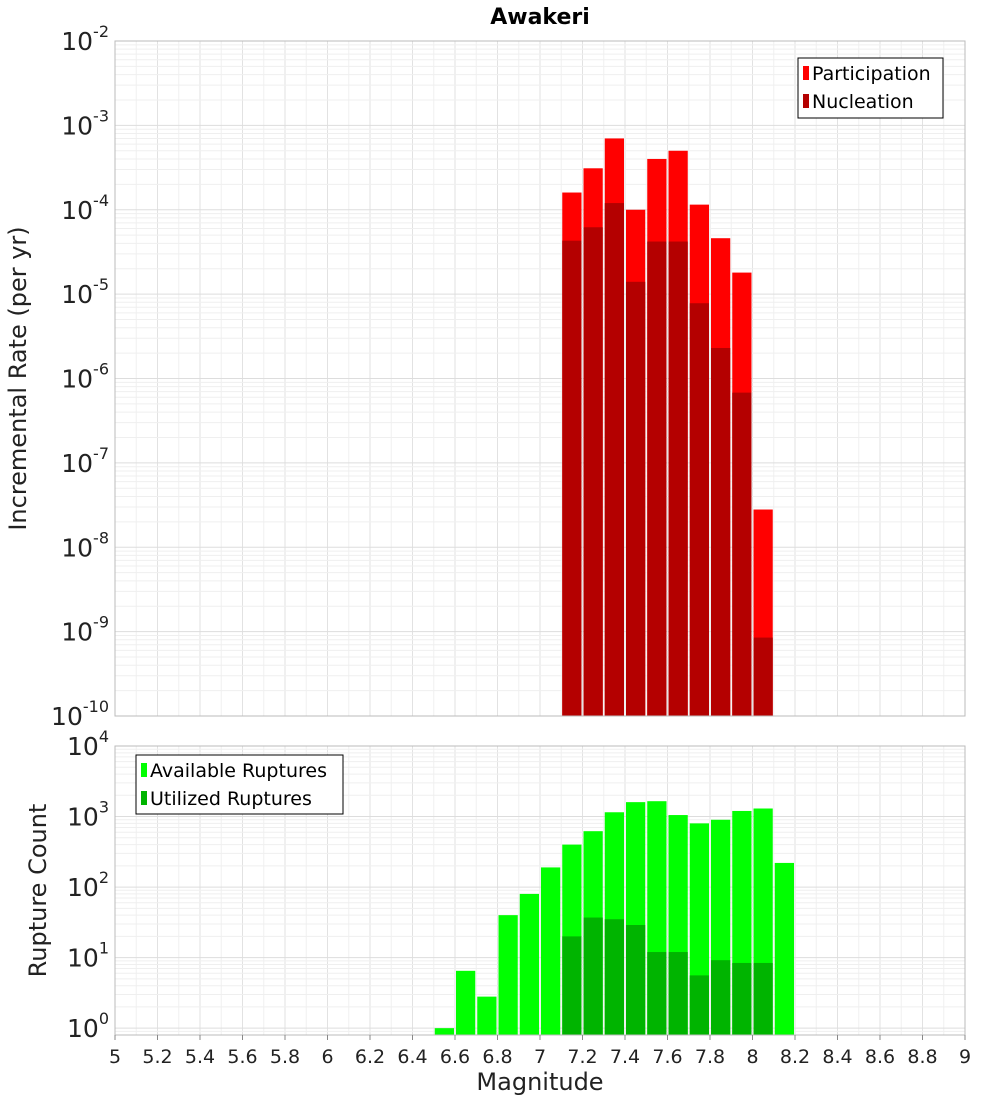 The width and height of the screenshot is (1000, 1105). I want to click on legend-label: Nucleation, so click(863, 102).